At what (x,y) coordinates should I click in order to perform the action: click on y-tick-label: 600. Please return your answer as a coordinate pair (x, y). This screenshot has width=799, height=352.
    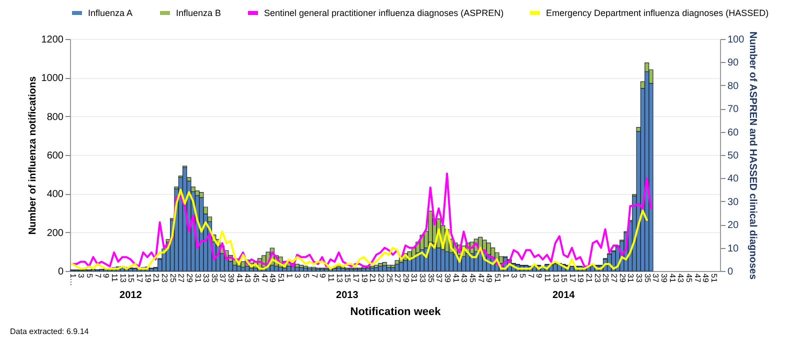
    Looking at the image, I should click on (55, 156).